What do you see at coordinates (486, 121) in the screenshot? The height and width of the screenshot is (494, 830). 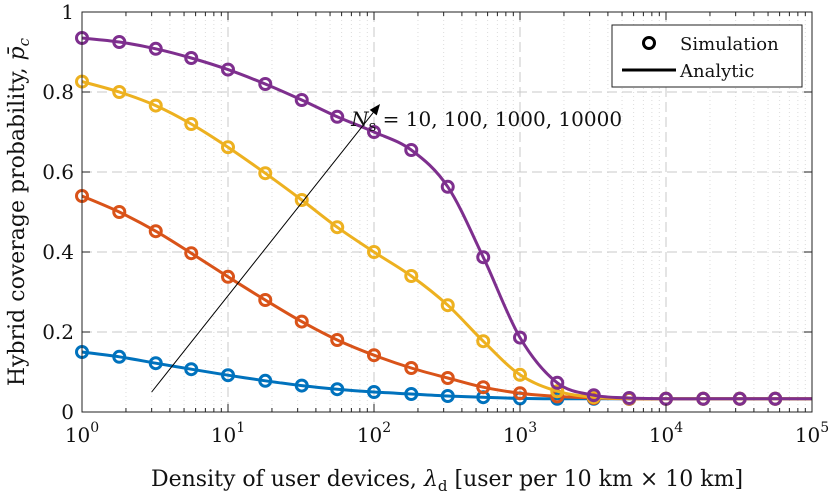 I see `annotation-text: Ns = 10, 100, 1000, 10000` at bounding box center [486, 121].